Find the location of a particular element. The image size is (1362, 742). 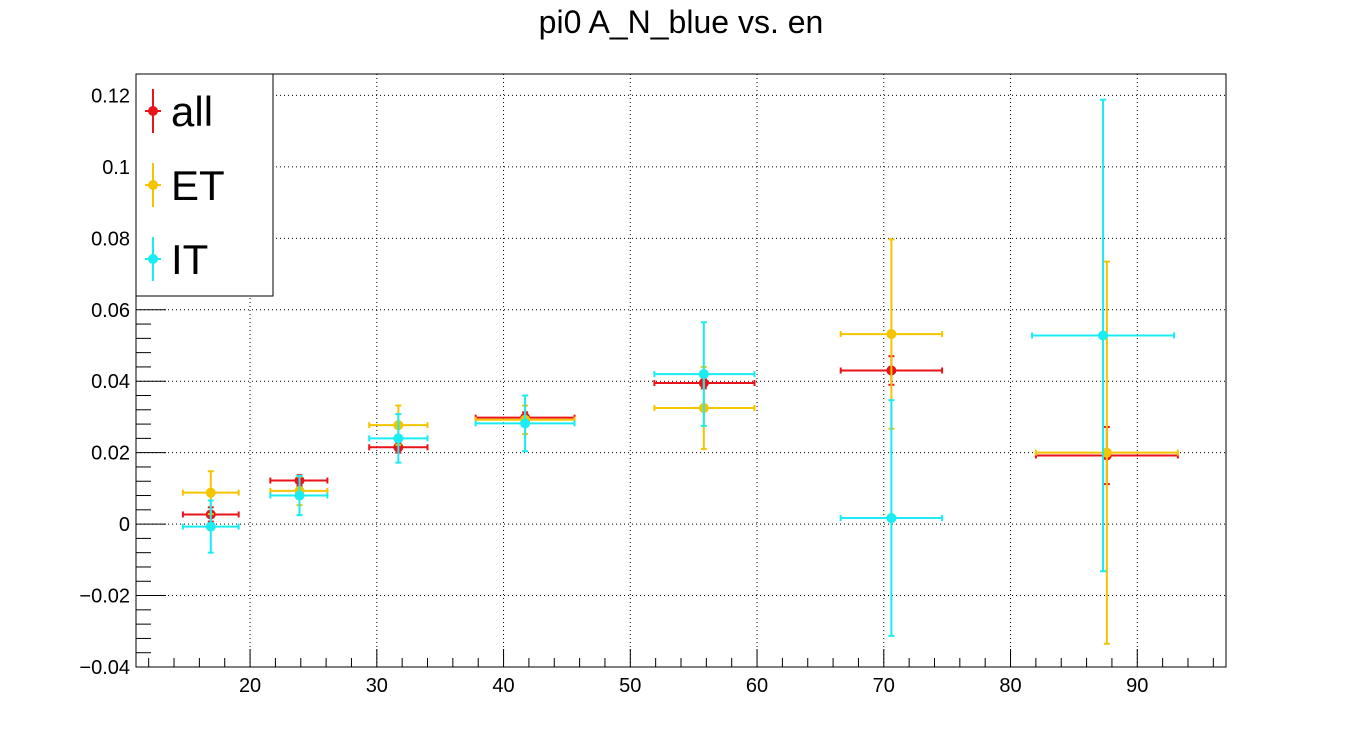

legend-entry-all: all is located at coordinates (179, 111).